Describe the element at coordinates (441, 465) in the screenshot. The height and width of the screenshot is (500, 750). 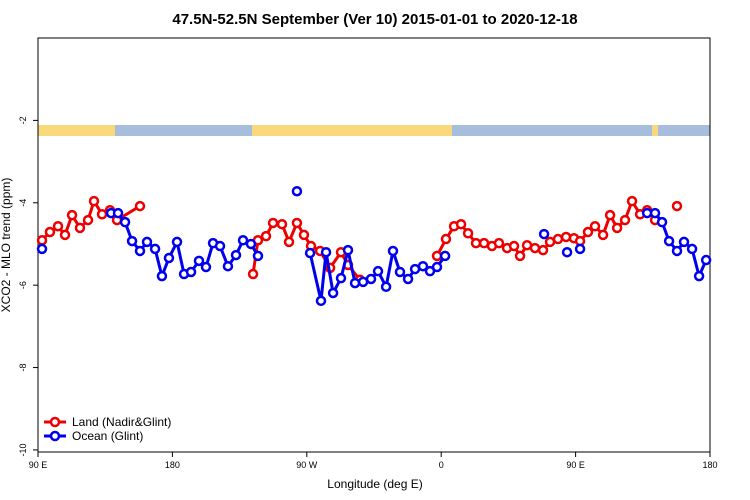
I see `x-tick-label: 0` at that location.